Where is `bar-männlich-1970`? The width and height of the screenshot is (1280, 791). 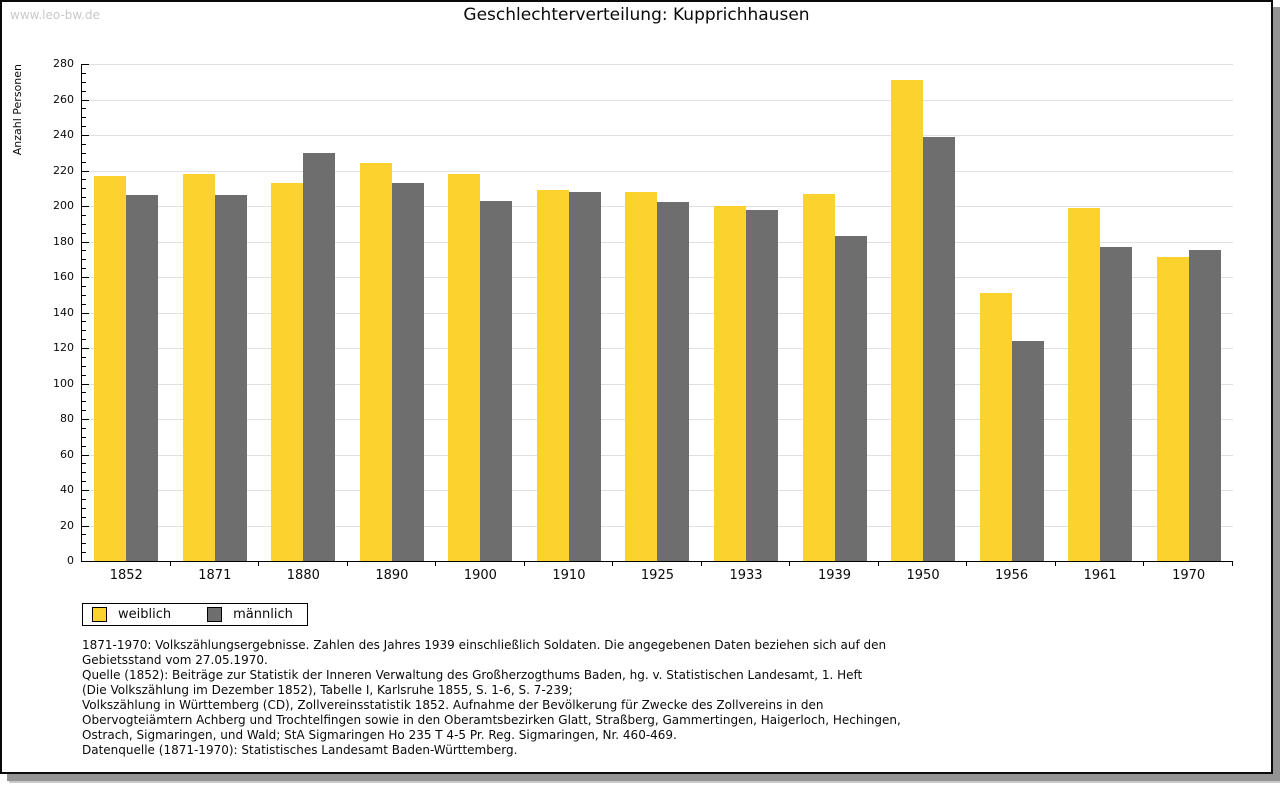
bar-männlich-1970 is located at coordinates (1204, 405).